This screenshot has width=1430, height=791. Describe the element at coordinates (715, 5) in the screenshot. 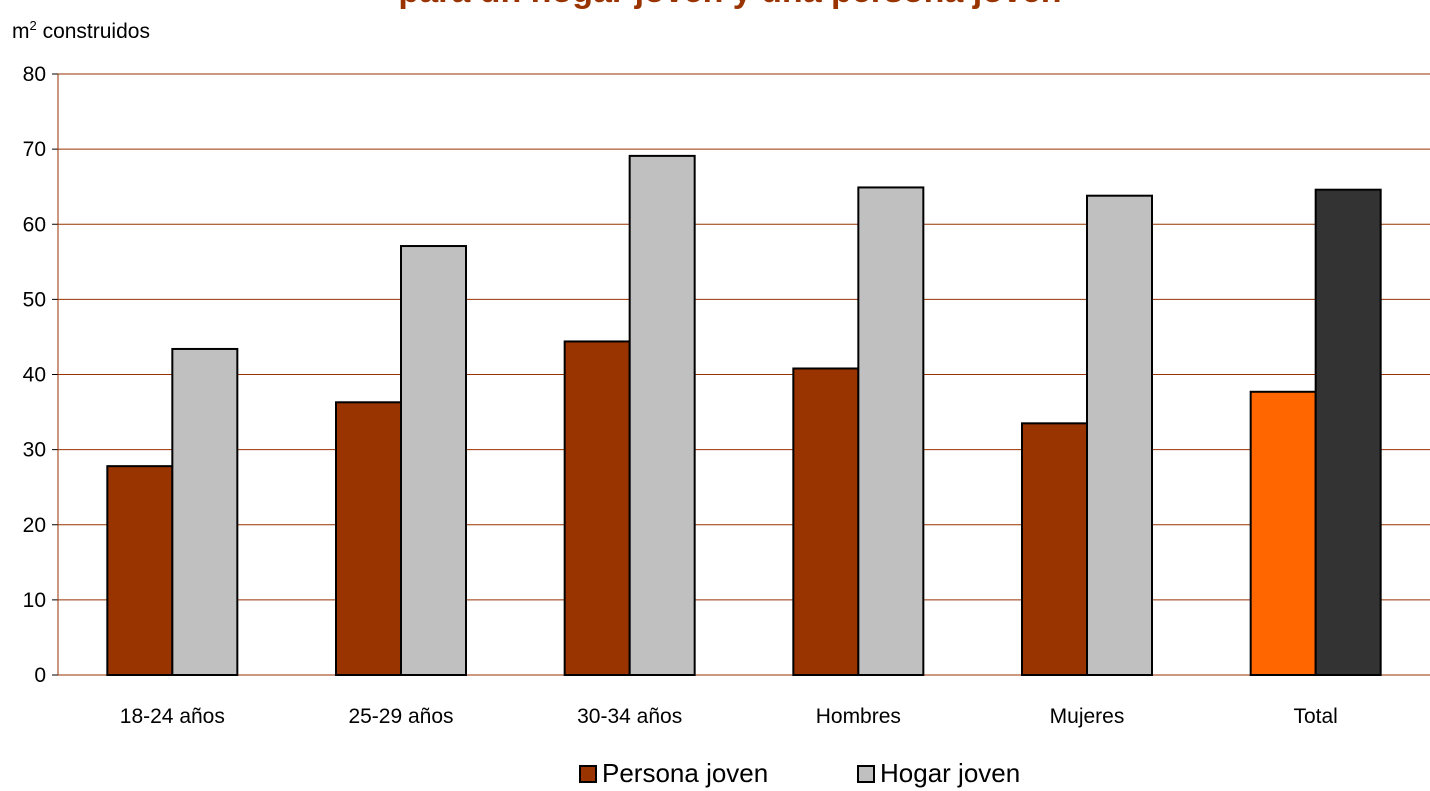

I see `chart-title: para un hogar joven y una persona joven` at that location.